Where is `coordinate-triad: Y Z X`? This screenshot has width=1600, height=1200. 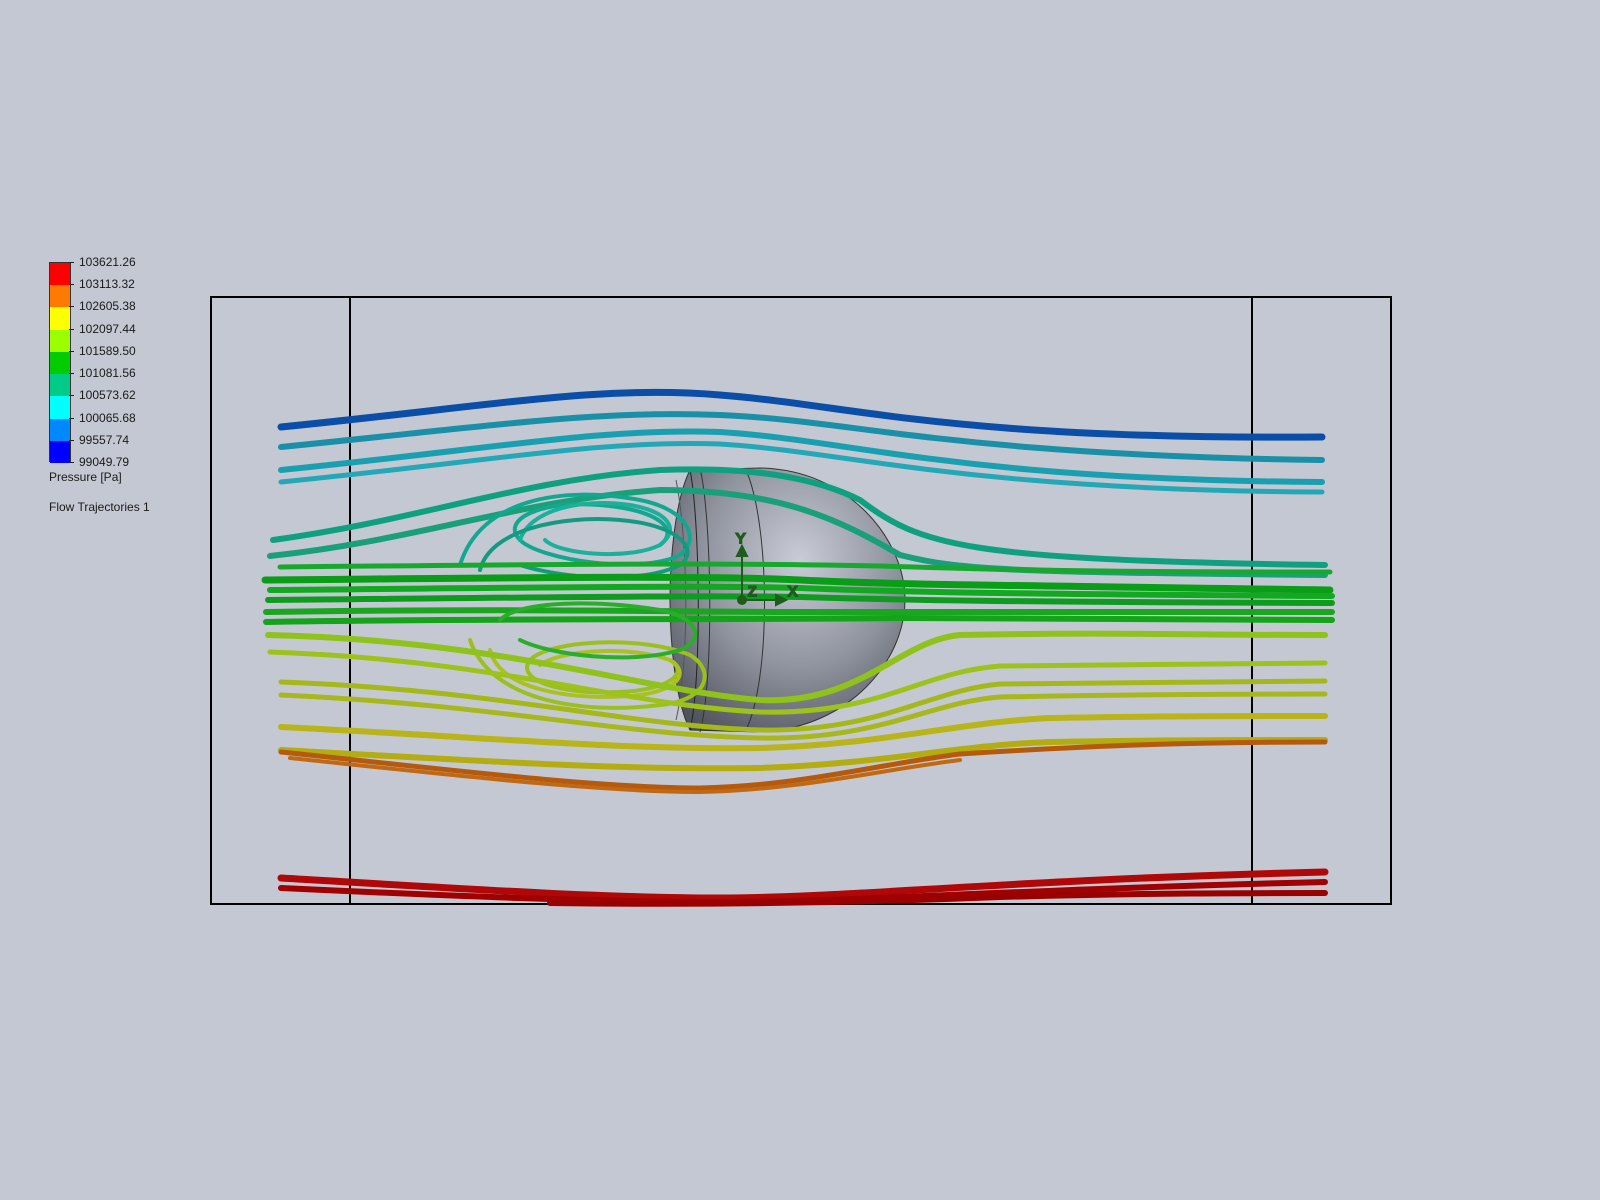
coordinate-triad: Y Z X is located at coordinates (767, 568).